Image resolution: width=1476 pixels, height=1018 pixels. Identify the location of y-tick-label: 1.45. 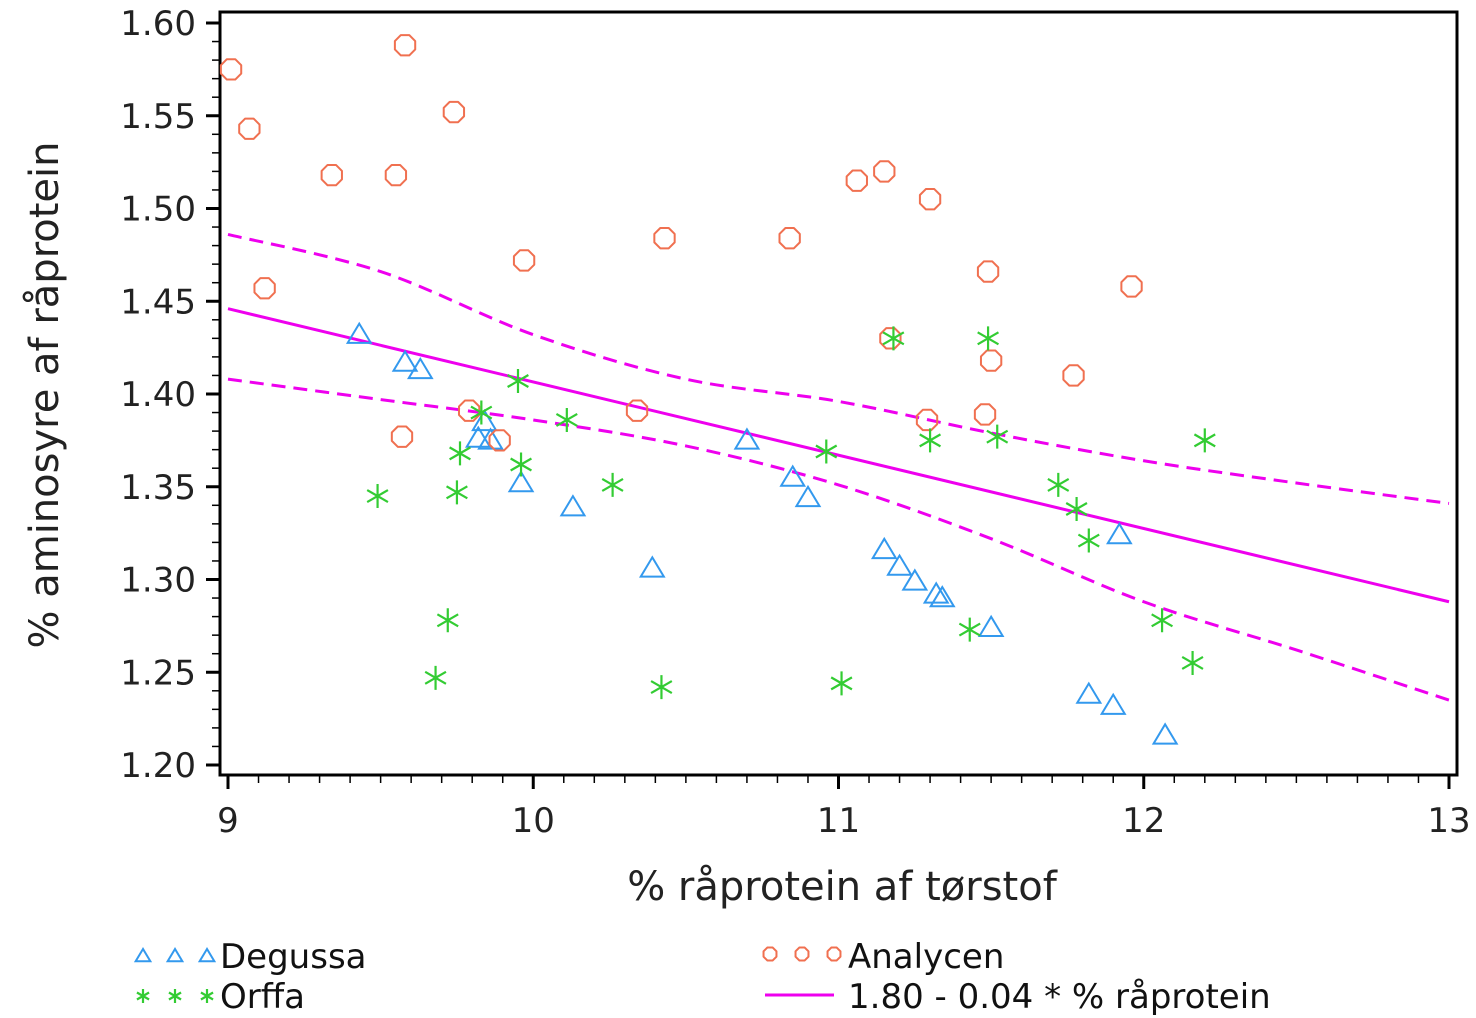
(158, 302).